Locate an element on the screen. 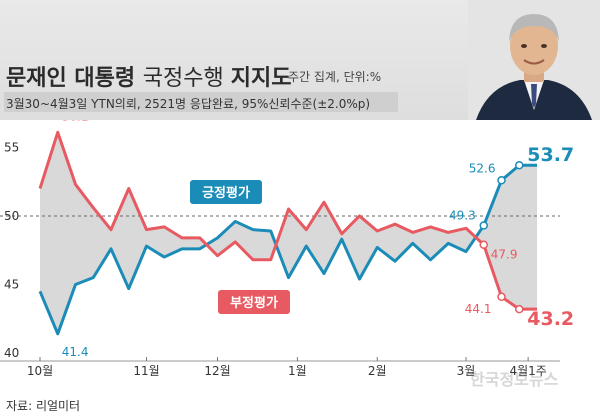 This screenshot has width=600, height=419. y-tick-label: 40 is located at coordinates (11, 353).